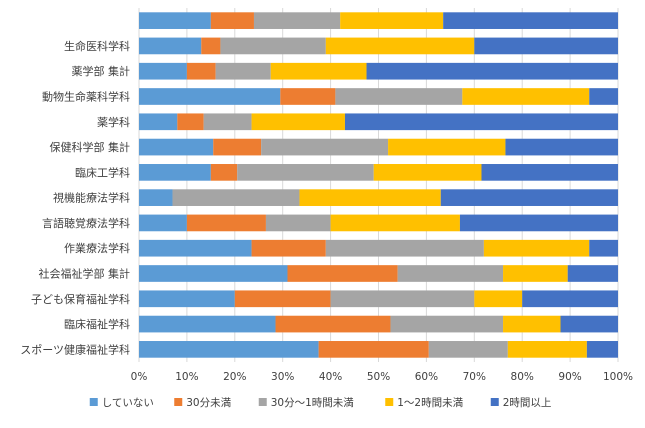 The height and width of the screenshot is (428, 645). Describe the element at coordinates (426, 377) in the screenshot. I see `x-tick-label: 60%` at that location.